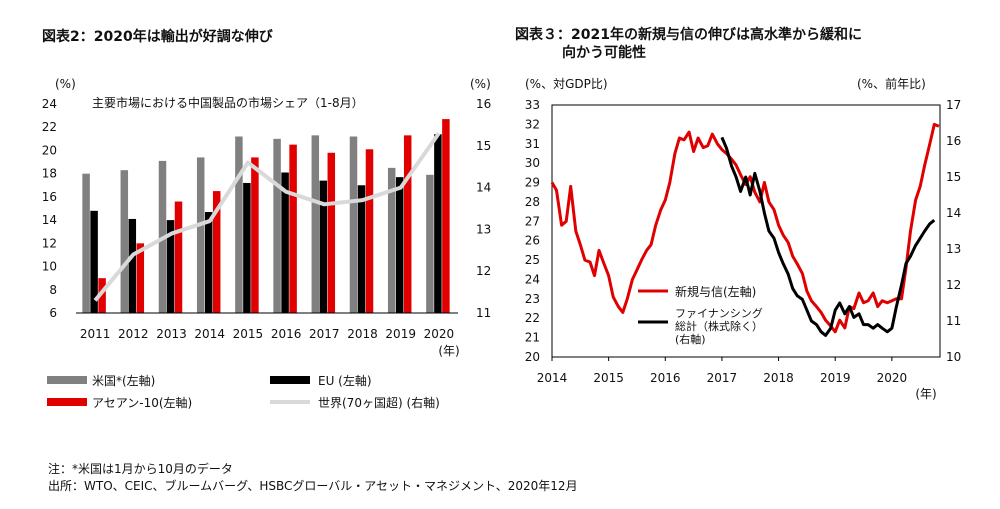  Describe the element at coordinates (67, 380) in the screenshot. I see `legend-swatch-us` at that location.